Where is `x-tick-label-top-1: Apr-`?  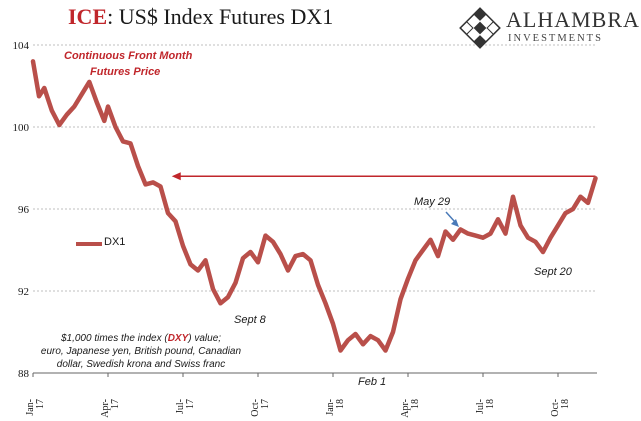
x-tick-label-top-1: Apr- is located at coordinates (105, 408).